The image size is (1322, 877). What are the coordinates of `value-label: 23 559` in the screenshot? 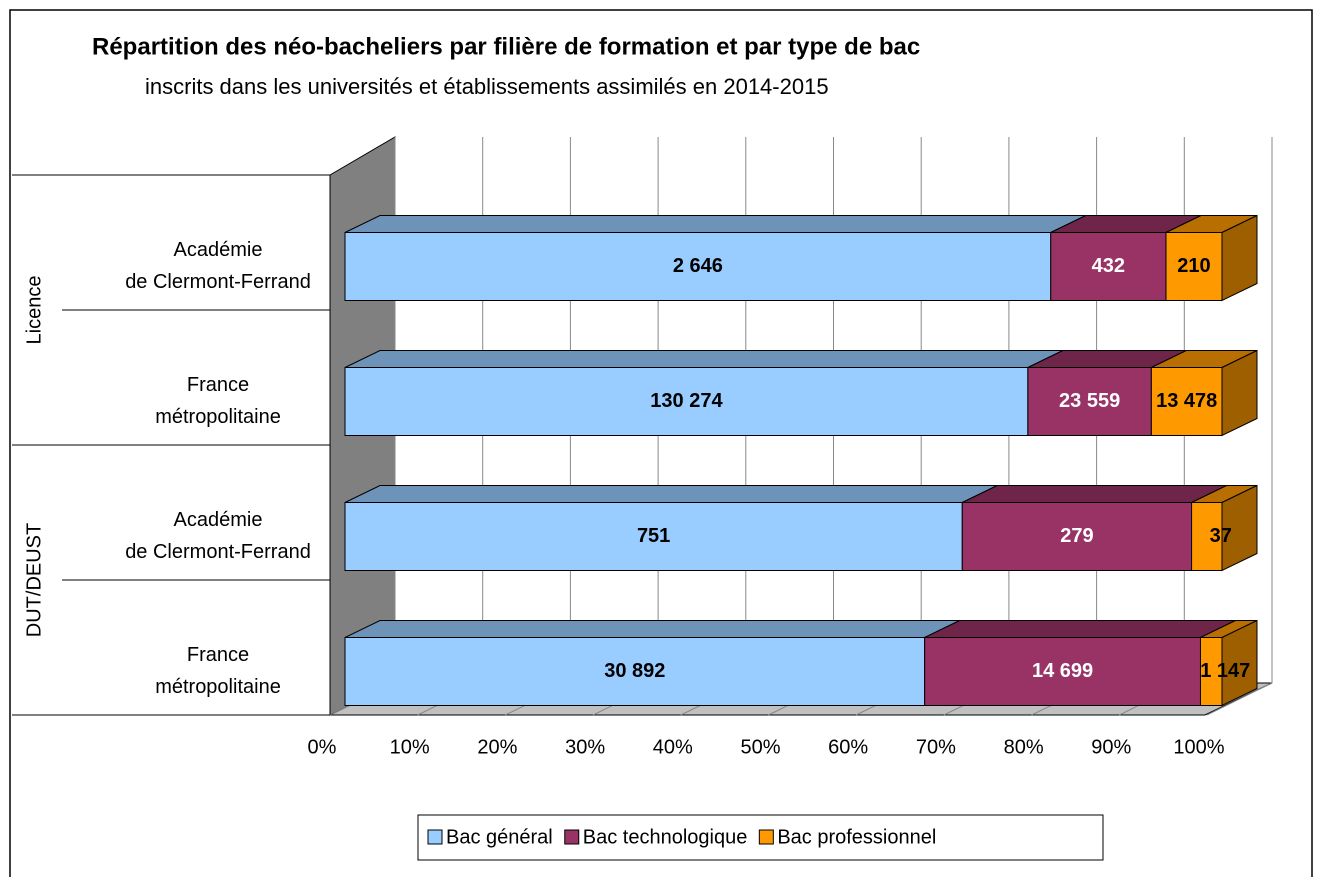 It's located at (1089, 401).